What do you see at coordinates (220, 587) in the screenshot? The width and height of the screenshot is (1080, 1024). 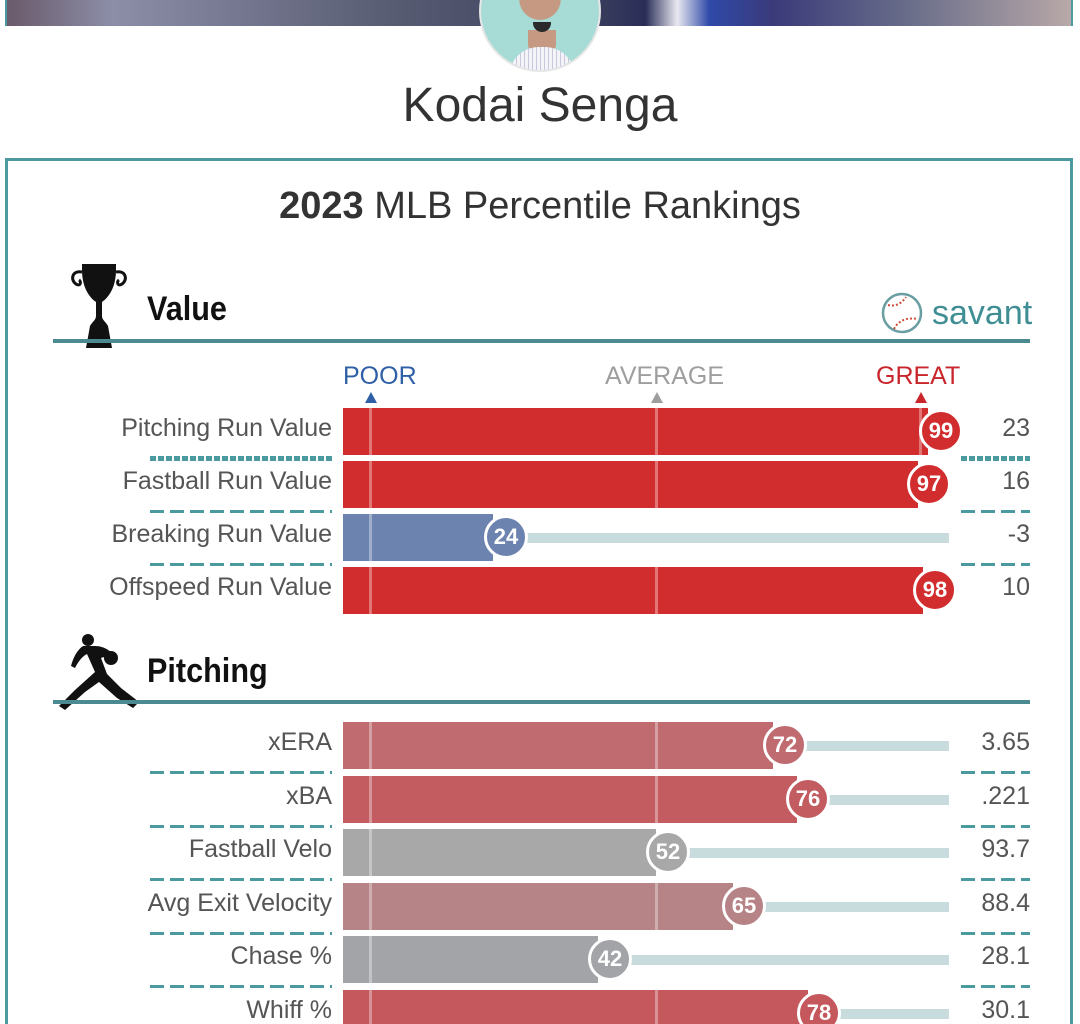 I see `metric-label: Offspeed Run Value` at bounding box center [220, 587].